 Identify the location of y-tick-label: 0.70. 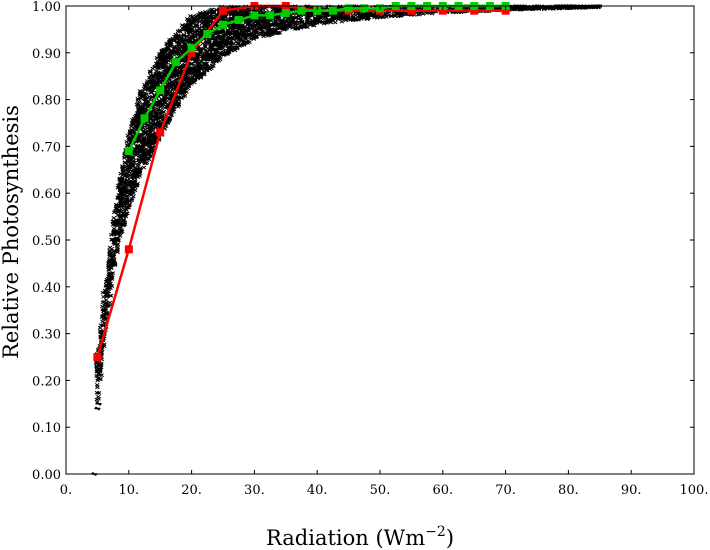
(46, 147).